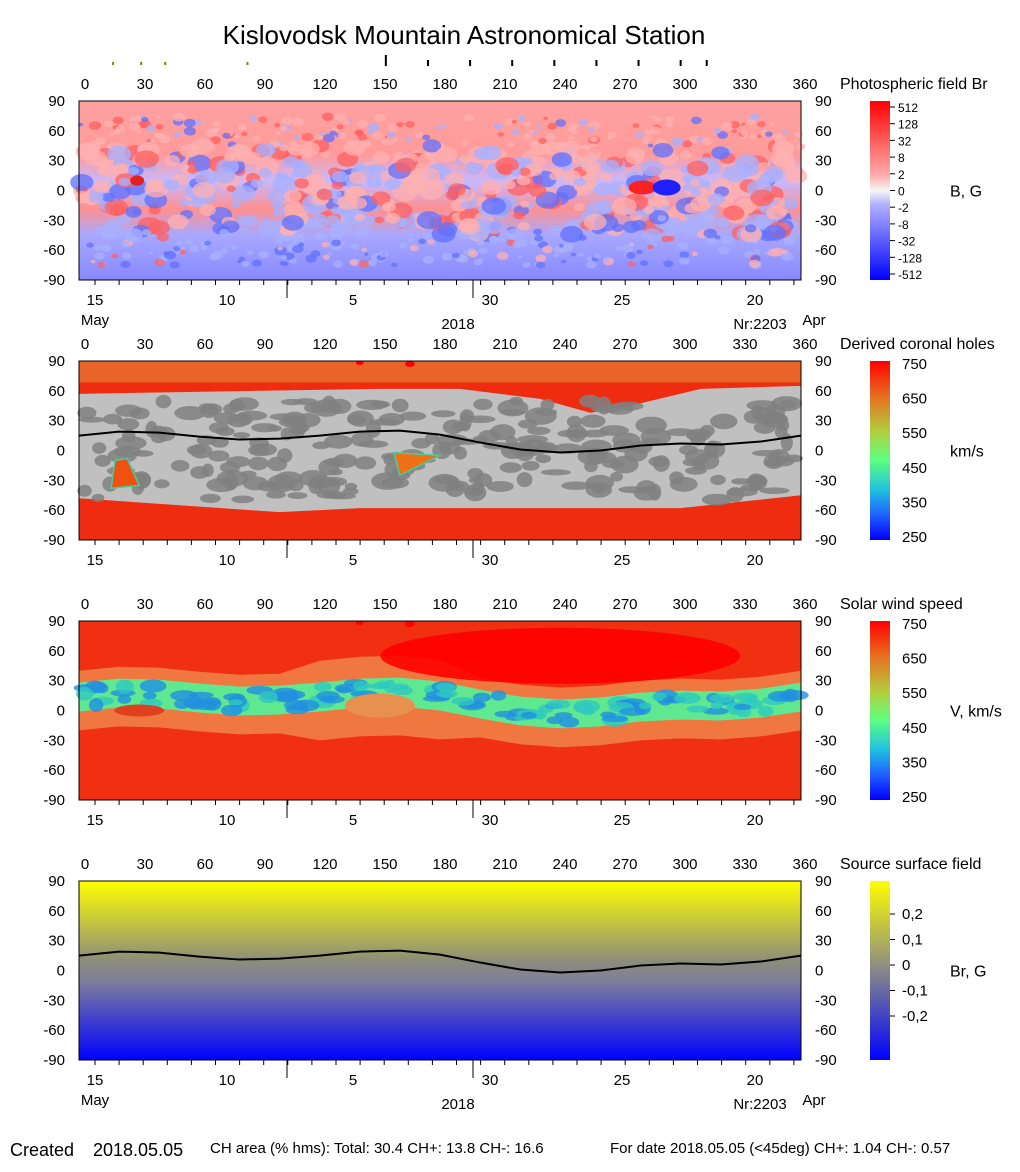 This screenshot has width=1020, height=1172. Describe the element at coordinates (324, 604) in the screenshot. I see `lon-tick-label: 120` at that location.